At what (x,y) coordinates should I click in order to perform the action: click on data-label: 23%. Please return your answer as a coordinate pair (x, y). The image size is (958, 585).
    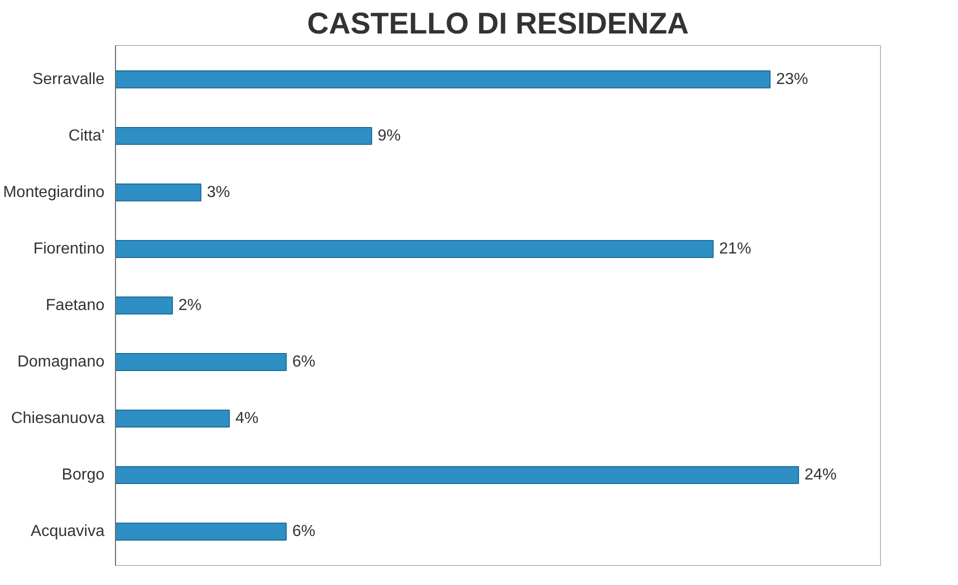
    Looking at the image, I should click on (792, 79).